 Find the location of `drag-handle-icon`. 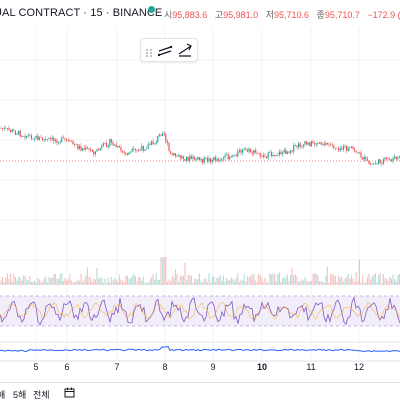

drag-handle-icon is located at coordinates (149, 54).